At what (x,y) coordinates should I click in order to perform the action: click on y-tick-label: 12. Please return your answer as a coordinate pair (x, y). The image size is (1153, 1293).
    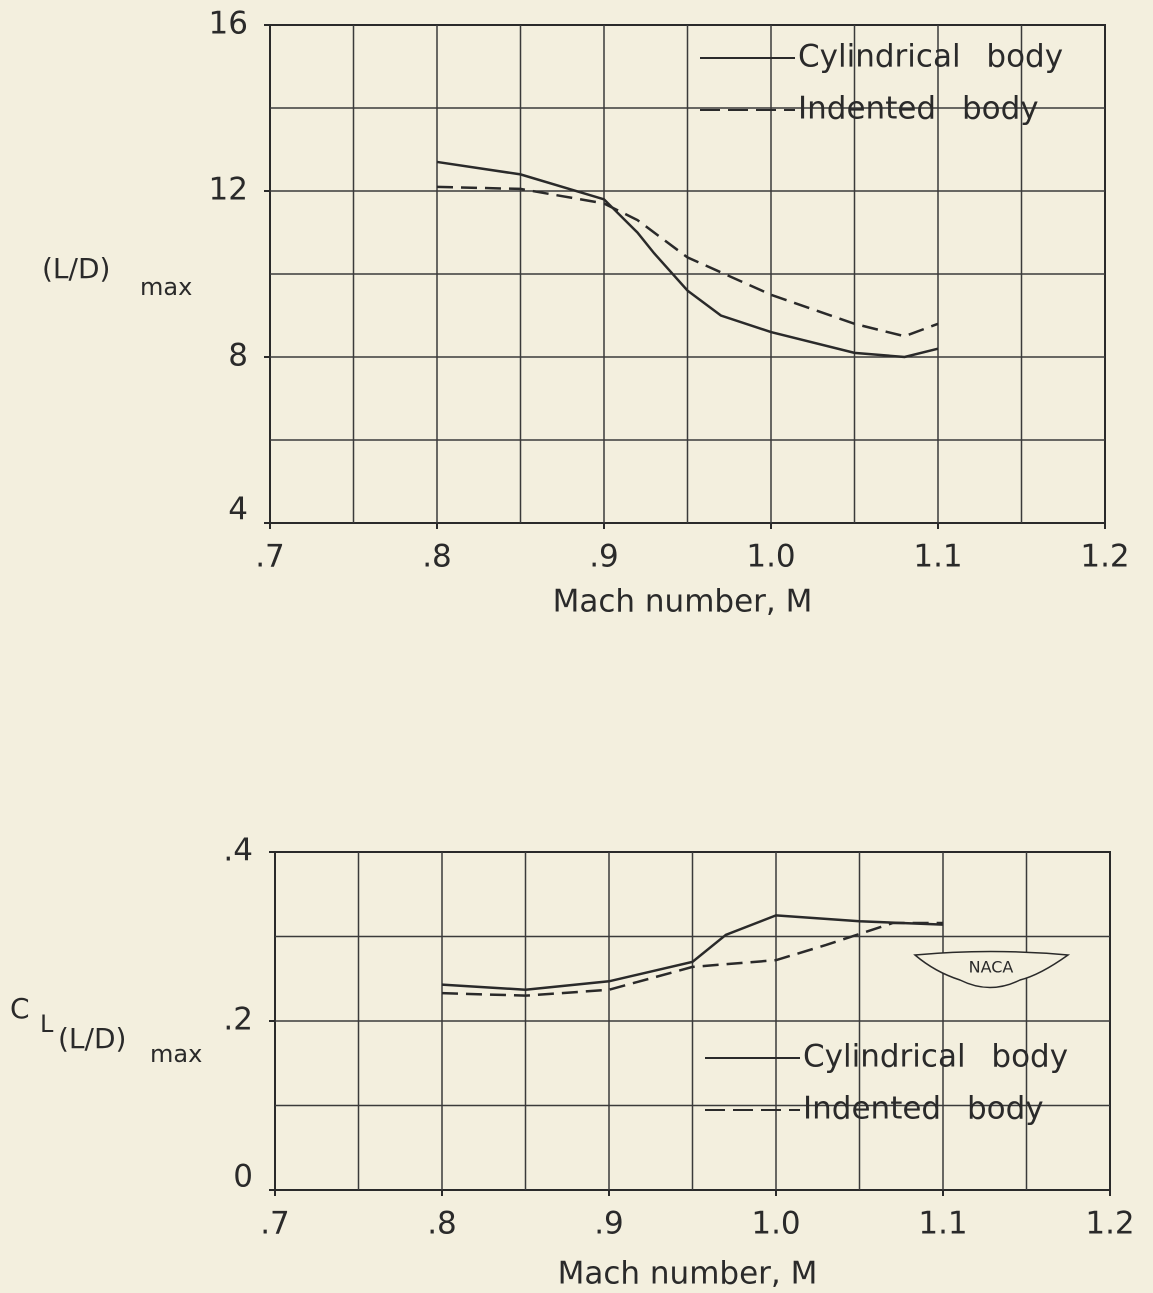
    Looking at the image, I should click on (228, 190).